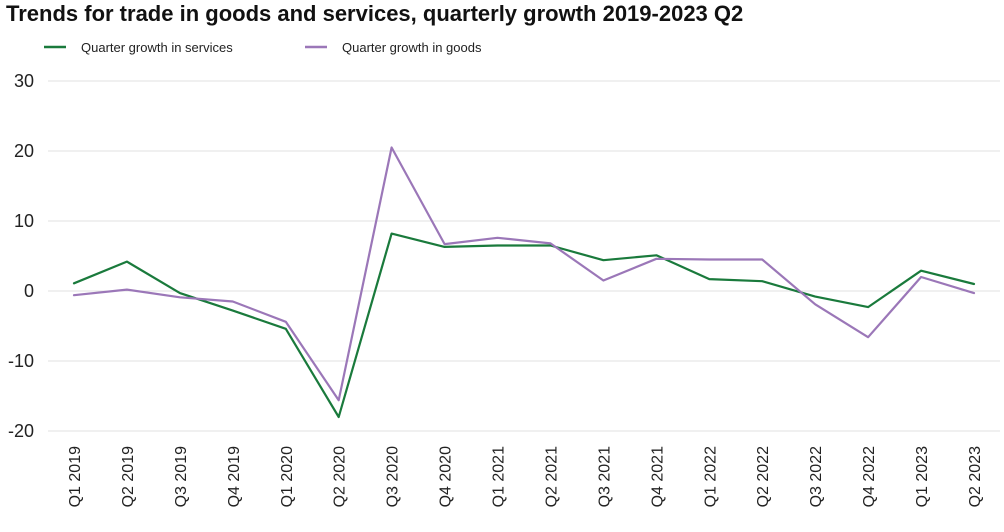 This screenshot has width=1004, height=532. I want to click on x-tick-label: Q2 2021, so click(551, 476).